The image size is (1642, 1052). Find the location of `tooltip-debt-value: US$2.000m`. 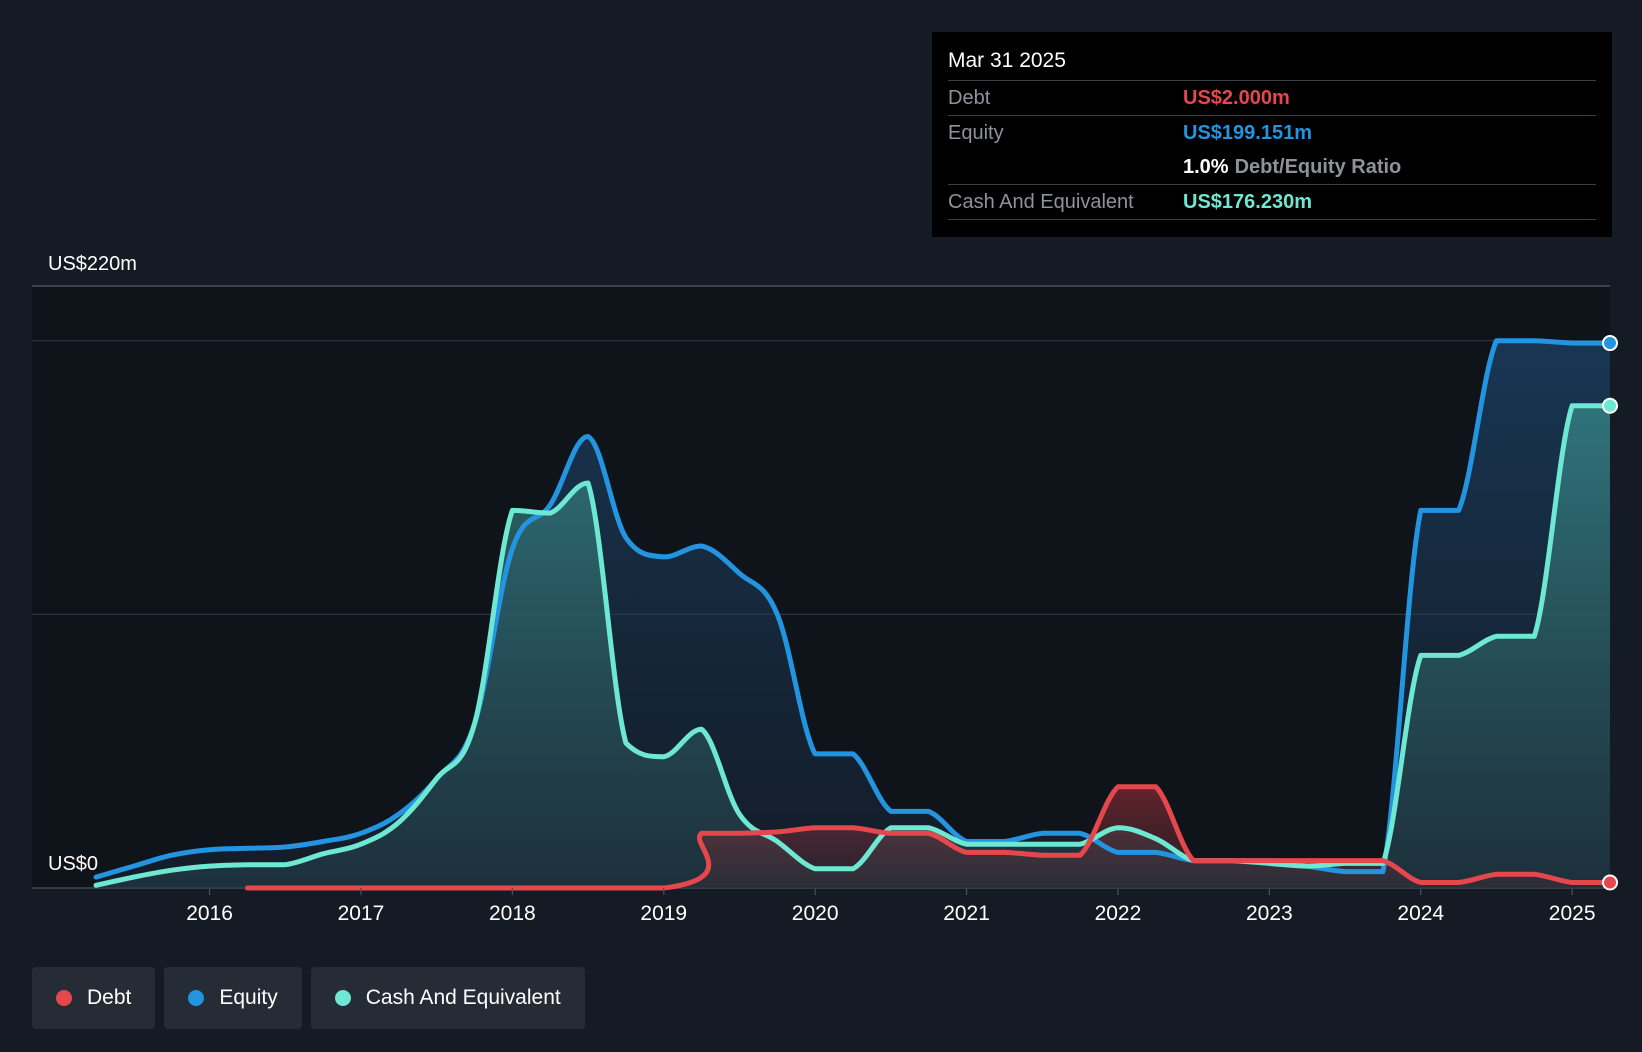

tooltip-debt-value: US$2.000m is located at coordinates (1236, 97).